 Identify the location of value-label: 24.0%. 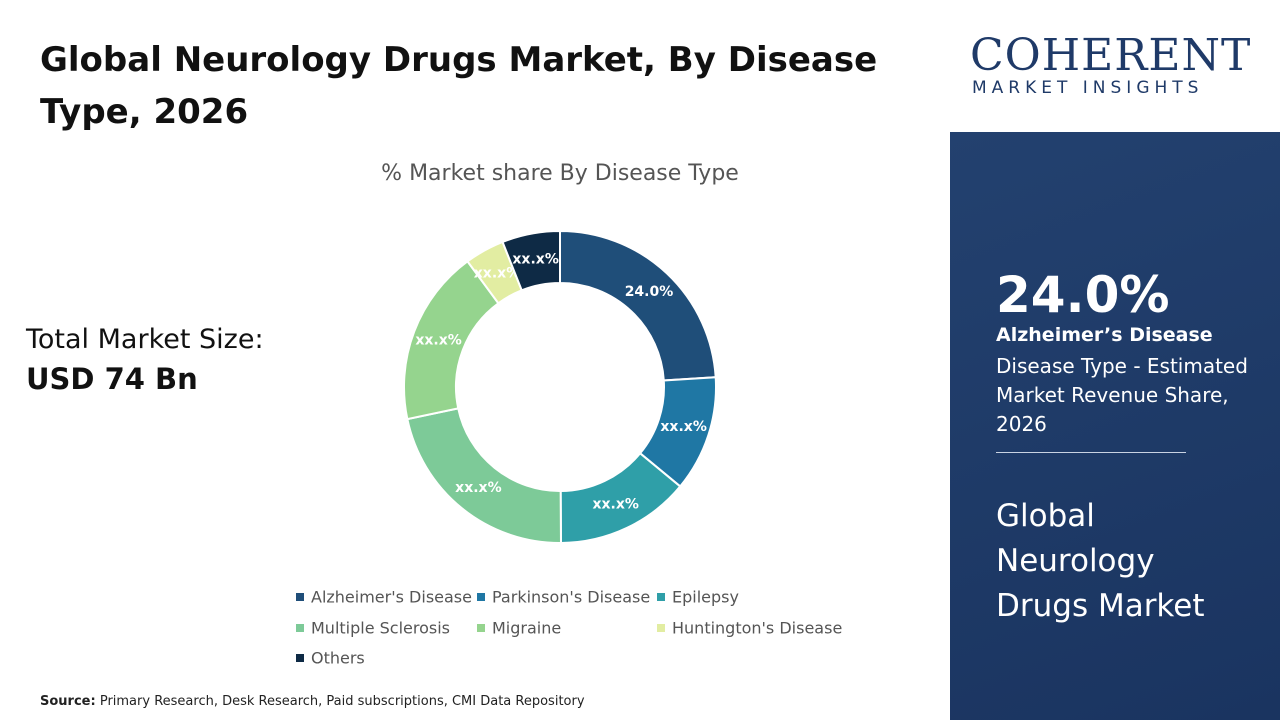
(649, 292).